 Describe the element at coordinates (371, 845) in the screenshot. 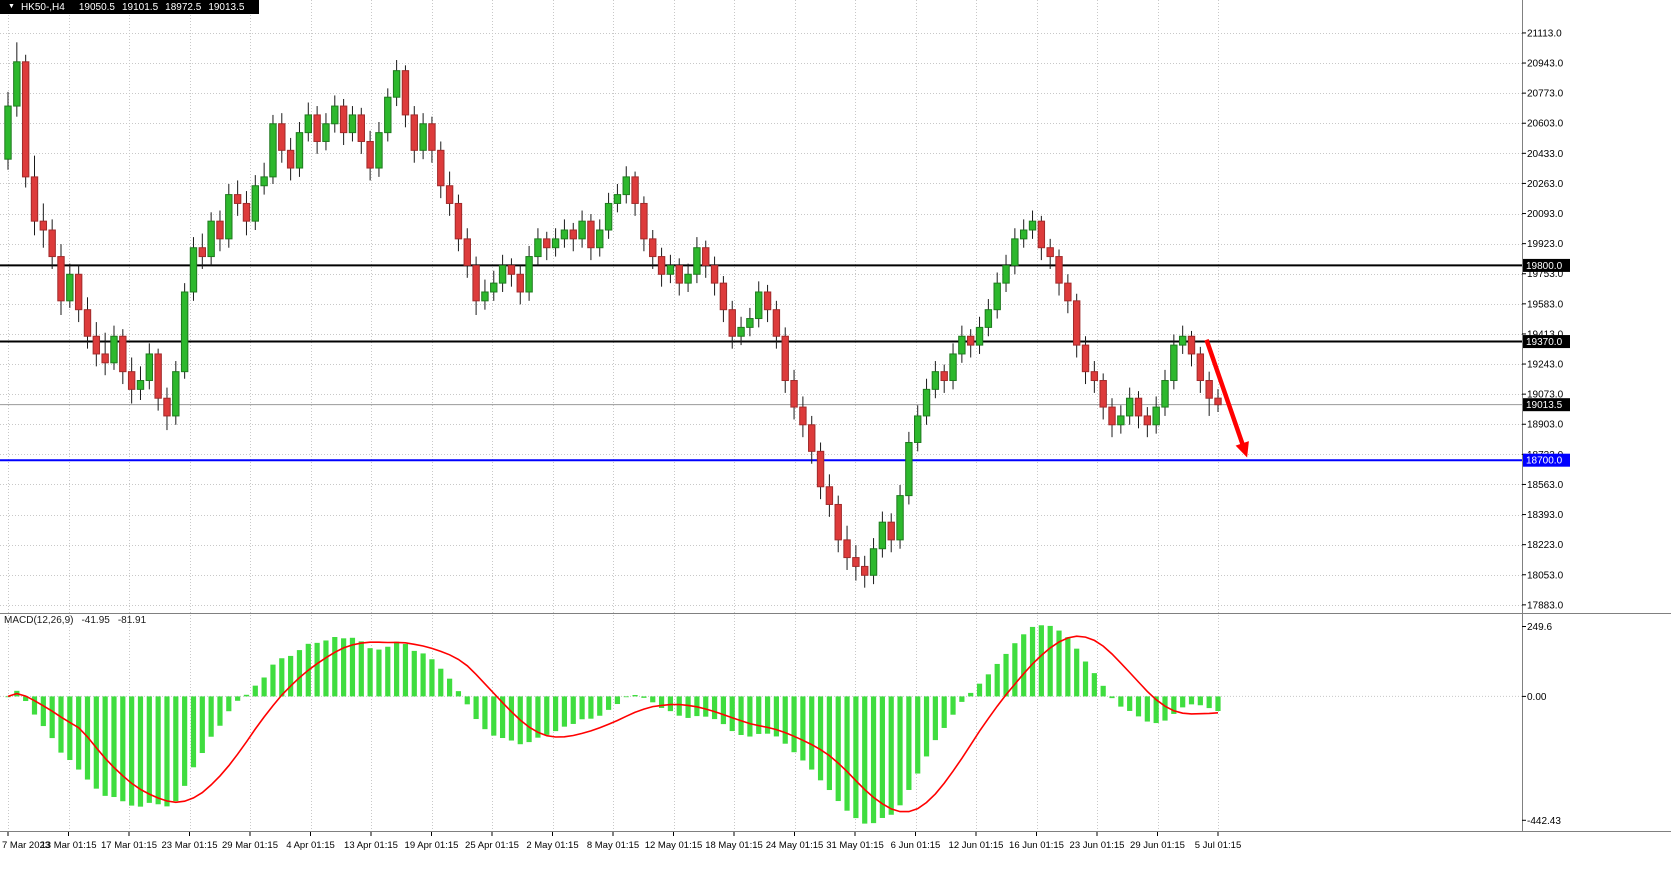

I see `svg-text: 13 Apr 01:15` at that location.